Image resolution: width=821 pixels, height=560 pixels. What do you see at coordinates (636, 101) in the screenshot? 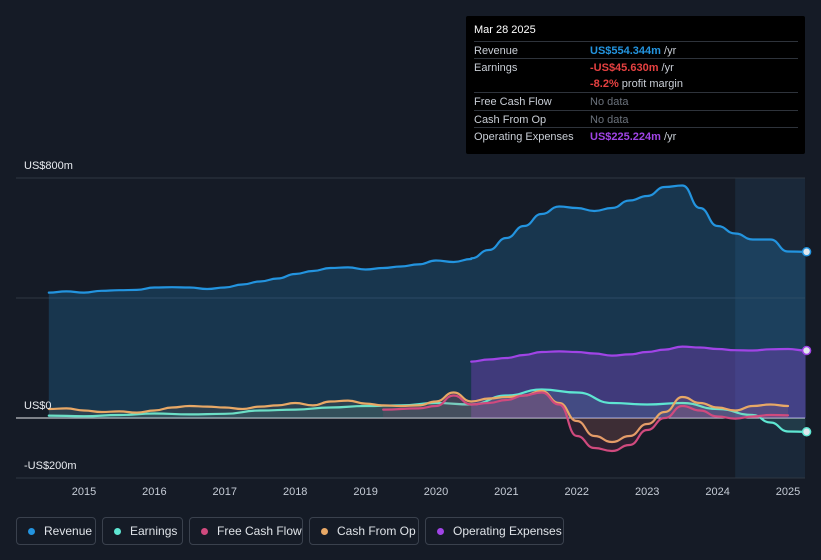
I see `tooltip-row-fcf: Free Cash Flow No data` at bounding box center [636, 101].